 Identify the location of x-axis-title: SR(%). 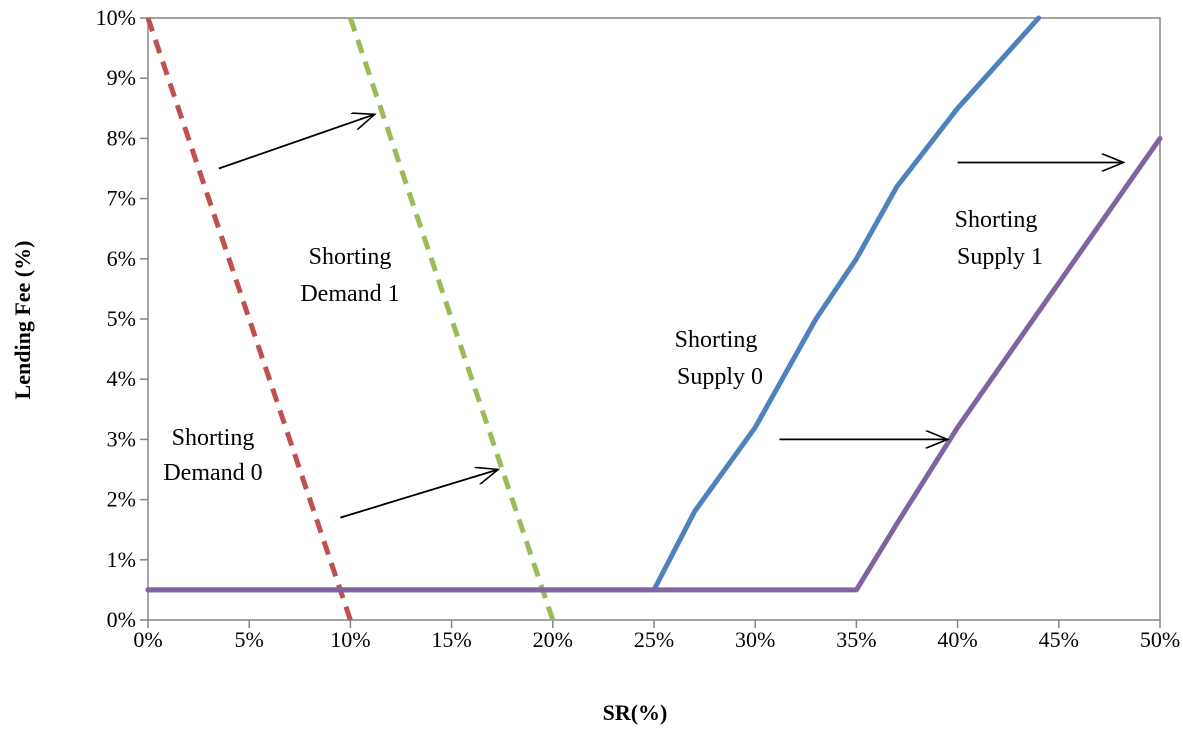
(635, 712).